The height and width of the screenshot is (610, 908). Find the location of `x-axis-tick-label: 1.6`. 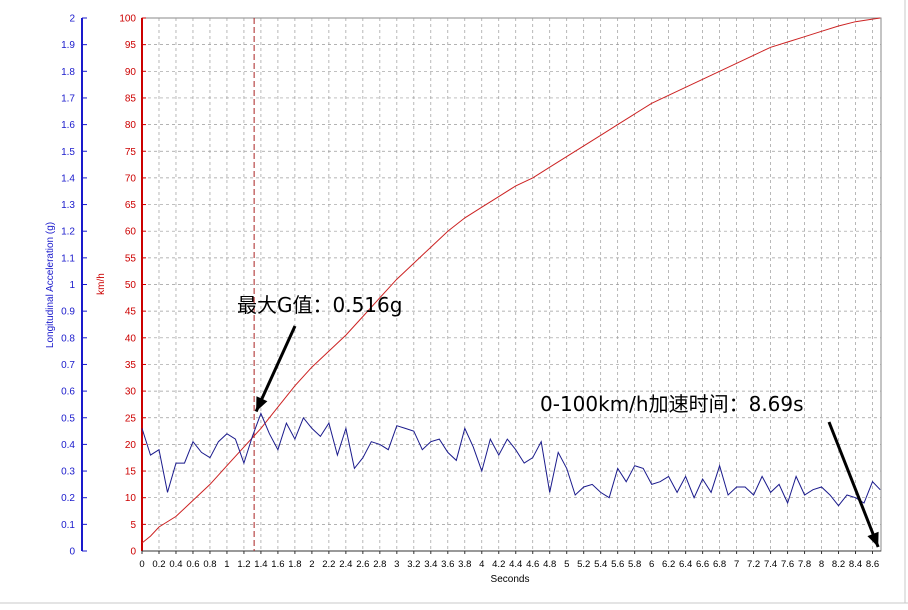

x-axis-tick-label: 1.6 is located at coordinates (277, 564).